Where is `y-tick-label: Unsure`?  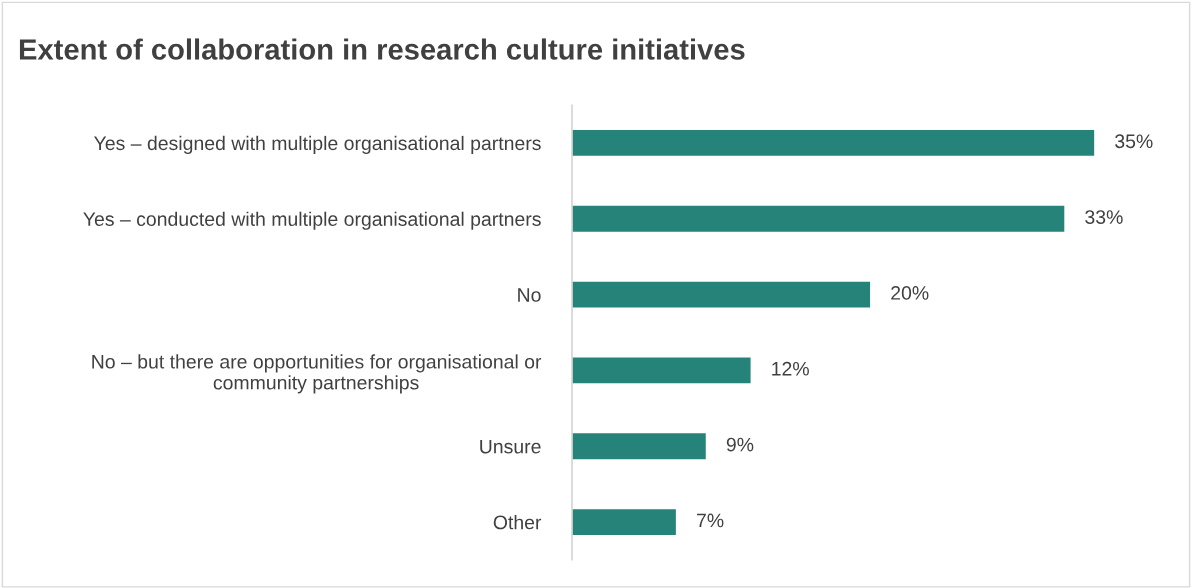
y-tick-label: Unsure is located at coordinates (510, 446).